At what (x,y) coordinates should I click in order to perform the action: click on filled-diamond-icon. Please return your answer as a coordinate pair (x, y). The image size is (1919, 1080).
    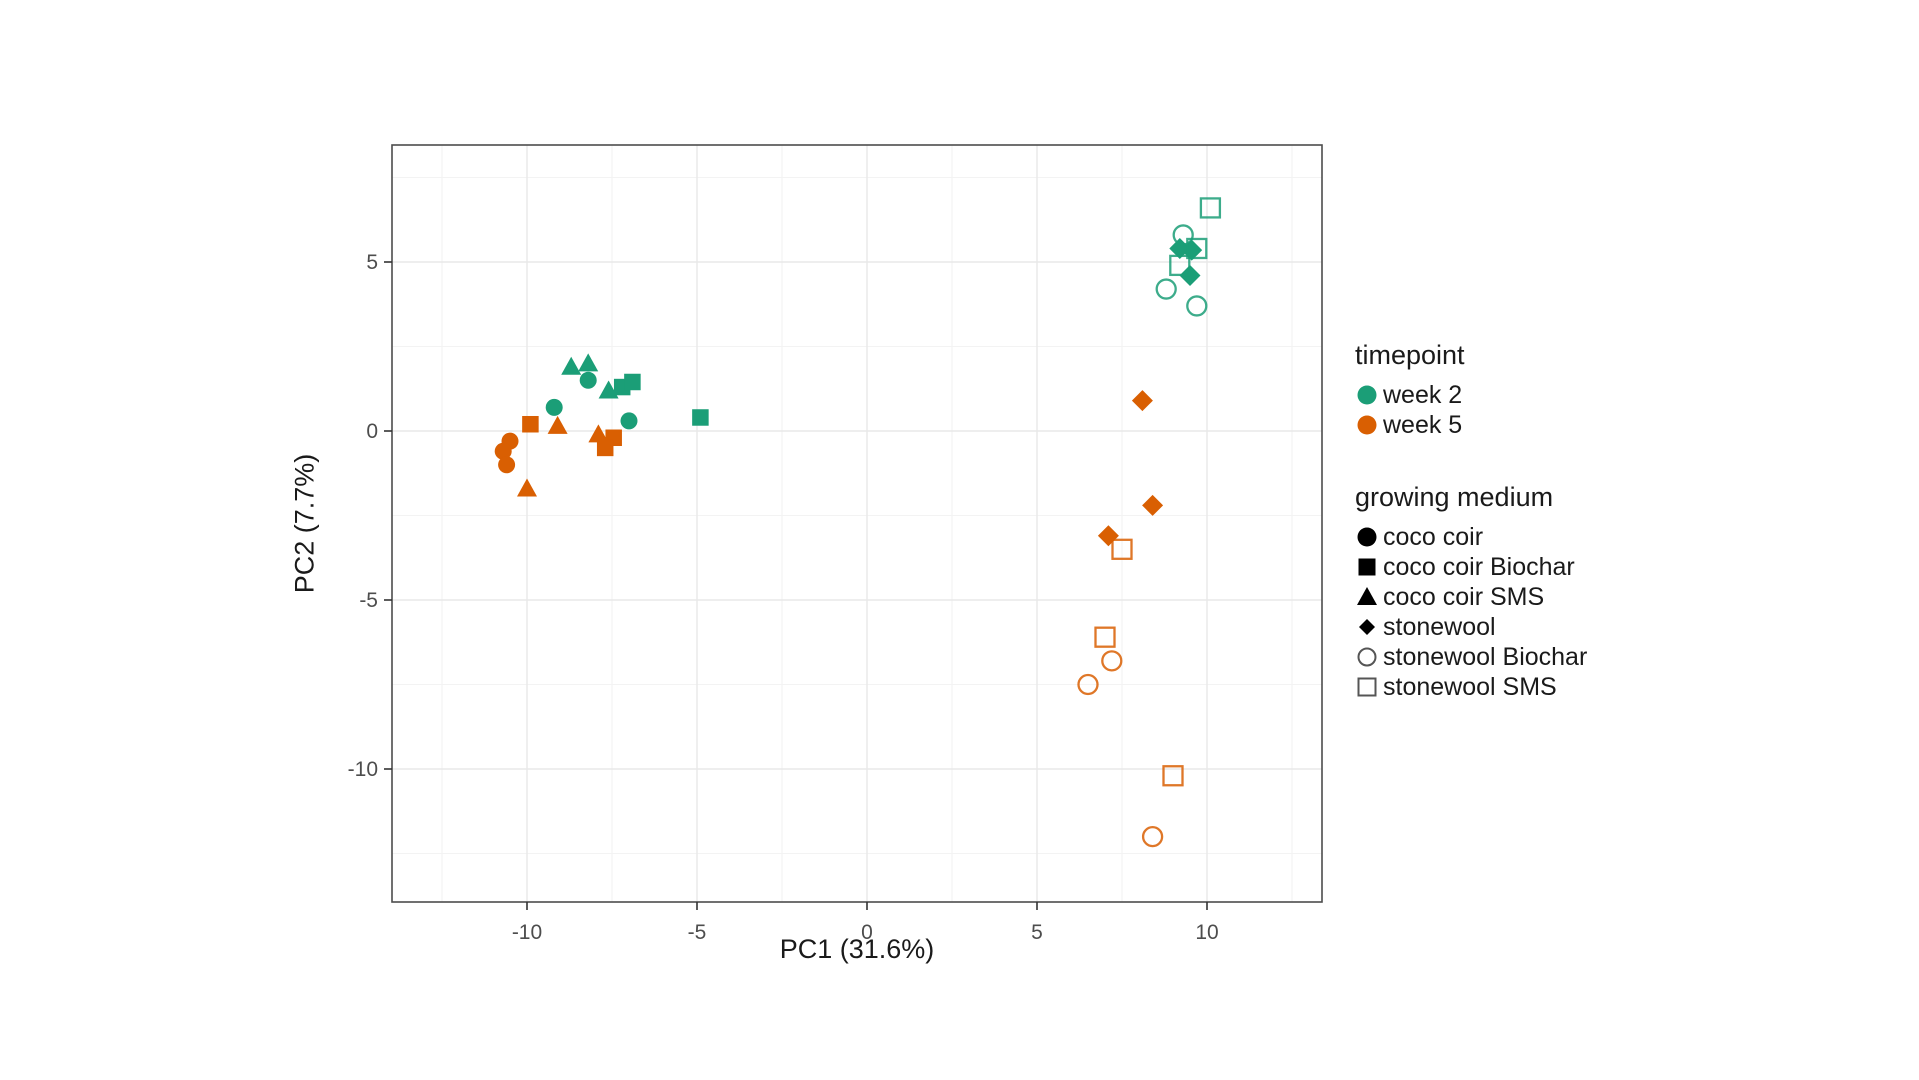
    Looking at the image, I should click on (1367, 627).